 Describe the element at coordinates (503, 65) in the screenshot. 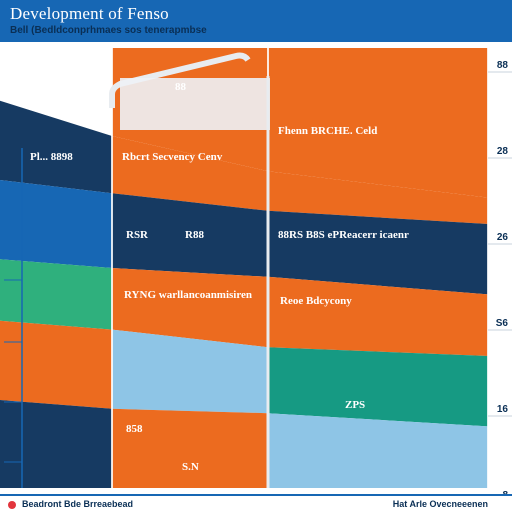

I see `right-tick-label: 88` at that location.